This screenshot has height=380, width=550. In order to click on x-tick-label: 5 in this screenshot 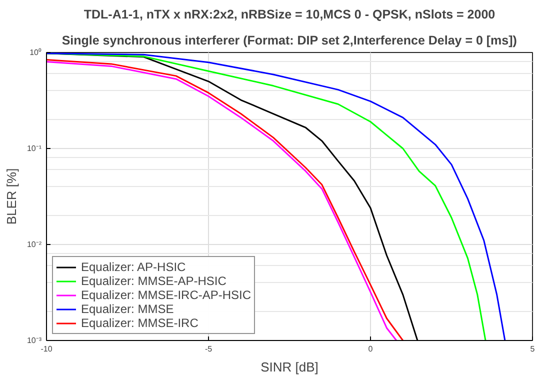, I will do `click(533, 349)`.